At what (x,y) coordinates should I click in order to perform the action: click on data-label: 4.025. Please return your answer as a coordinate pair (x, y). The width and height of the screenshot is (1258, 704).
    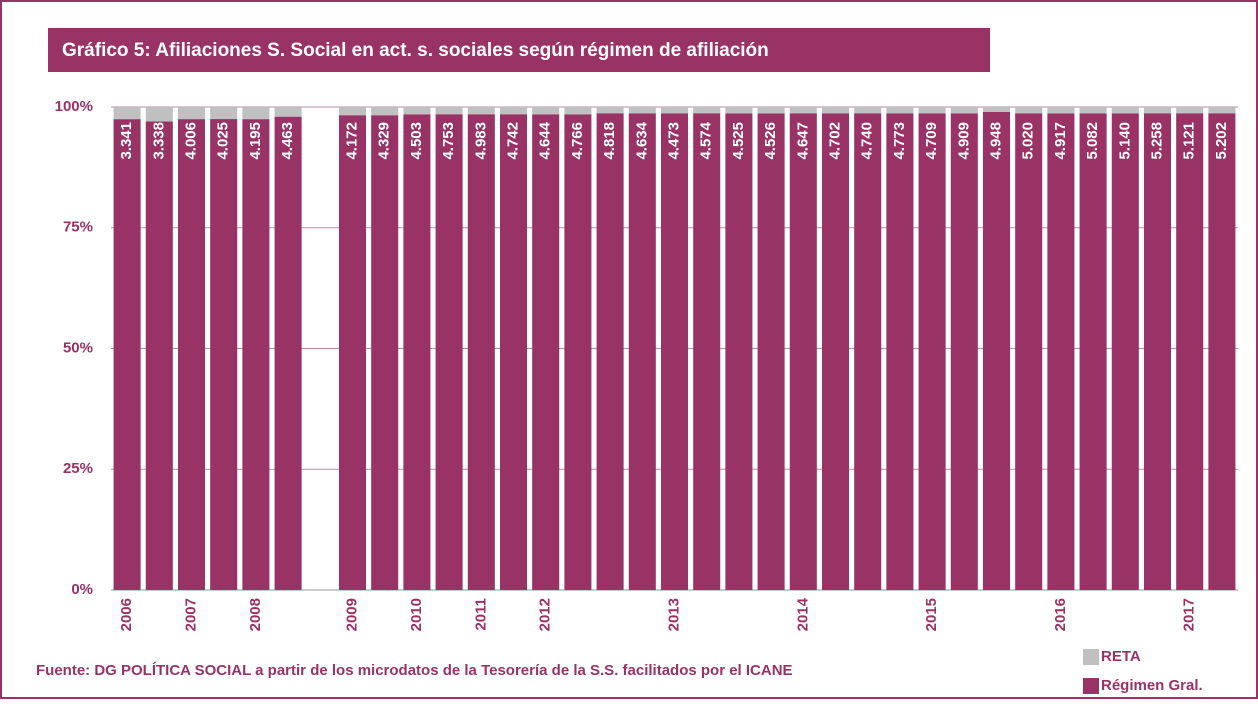
    Looking at the image, I should click on (223, 141).